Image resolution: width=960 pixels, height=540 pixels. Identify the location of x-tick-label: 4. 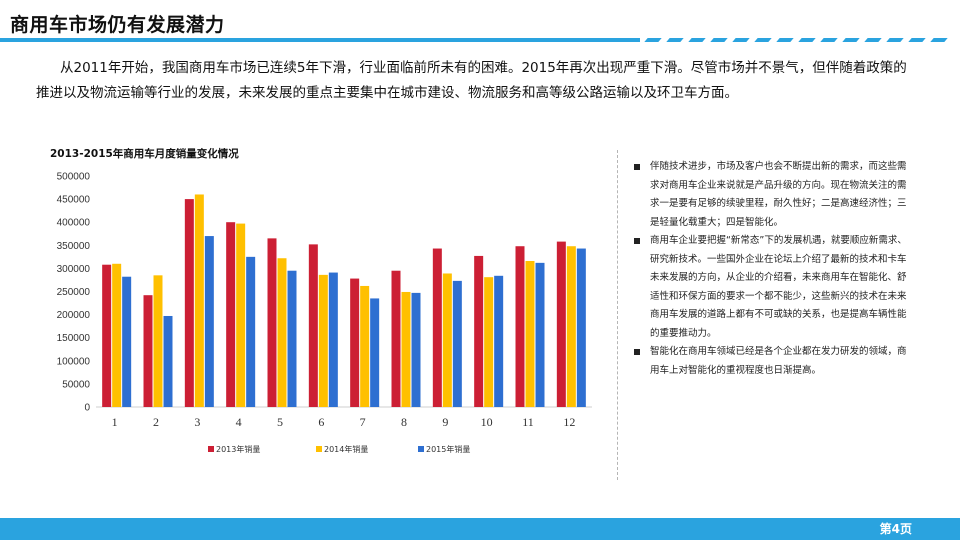
(239, 422).